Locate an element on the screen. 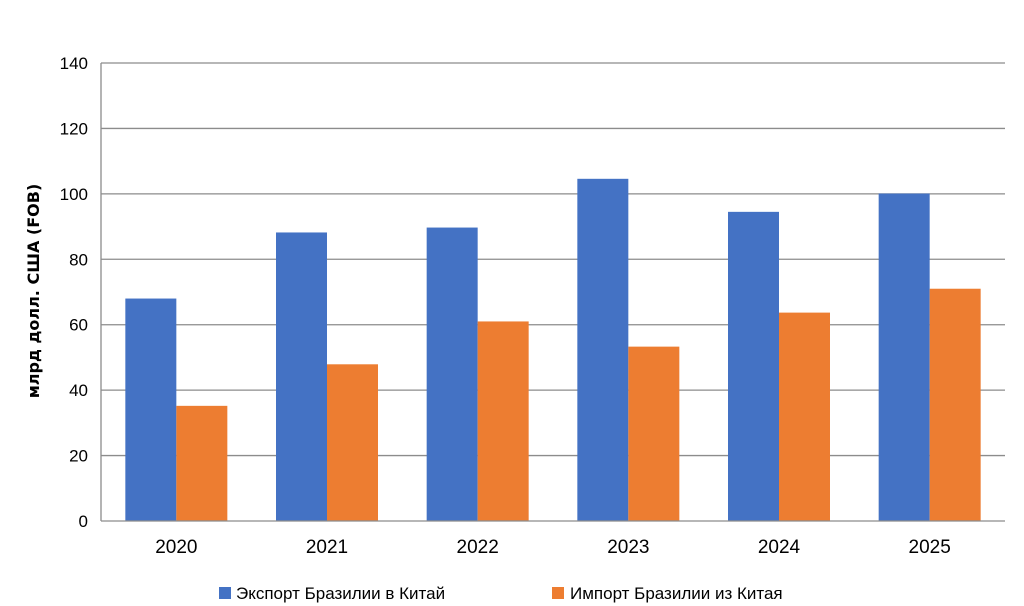  bar-export-2022 is located at coordinates (452, 374).